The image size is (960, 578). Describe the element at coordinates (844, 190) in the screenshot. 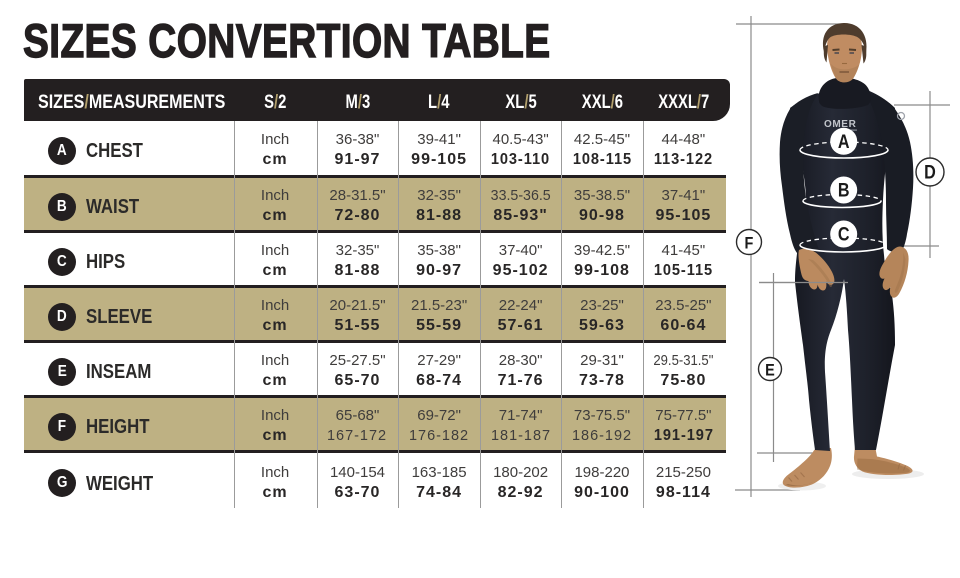

I see `svg-text: B` at that location.